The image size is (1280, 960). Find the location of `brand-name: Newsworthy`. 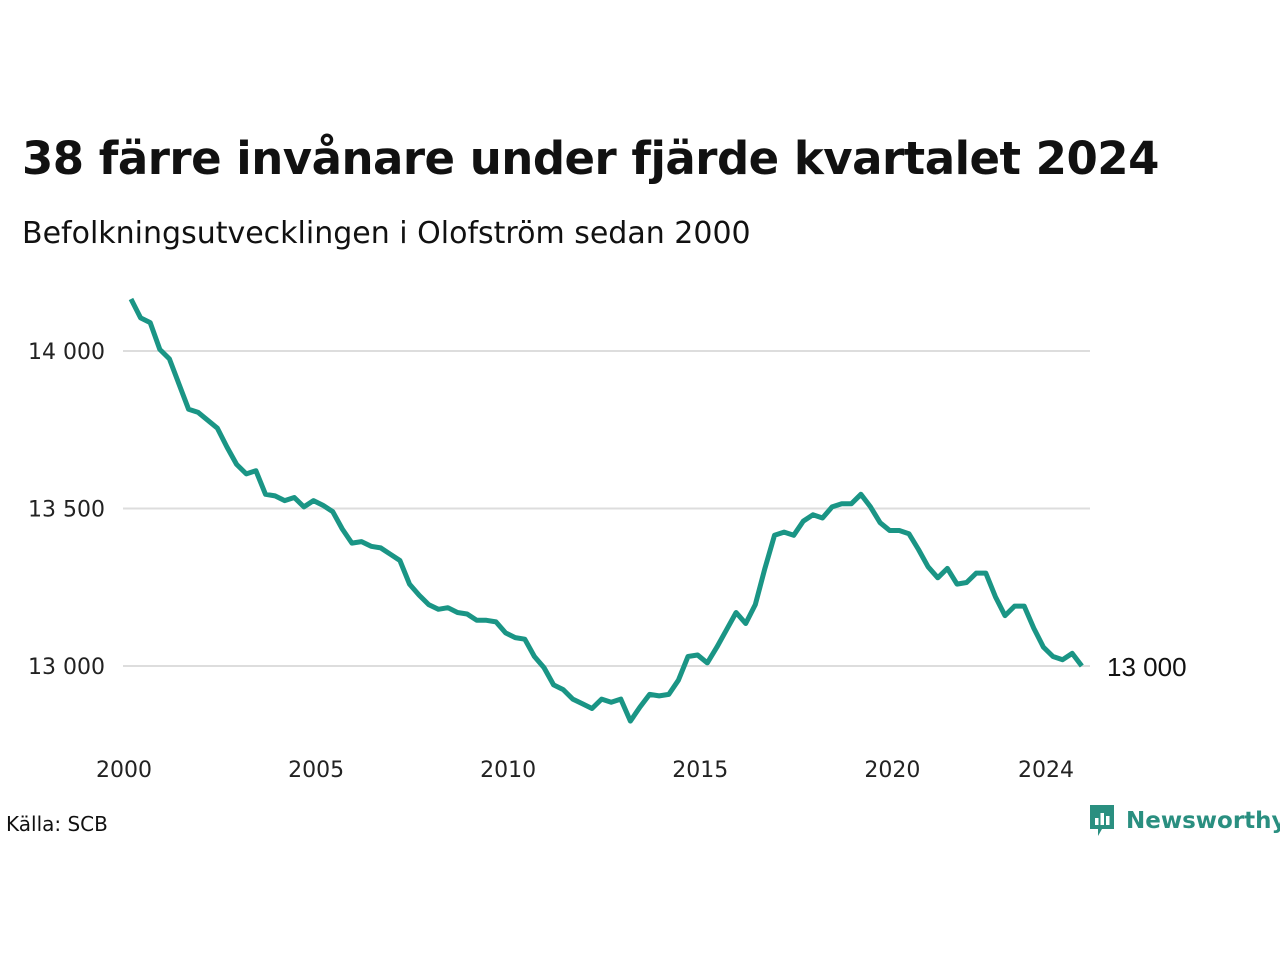

brand-name: Newsworthy is located at coordinates (1203, 821).